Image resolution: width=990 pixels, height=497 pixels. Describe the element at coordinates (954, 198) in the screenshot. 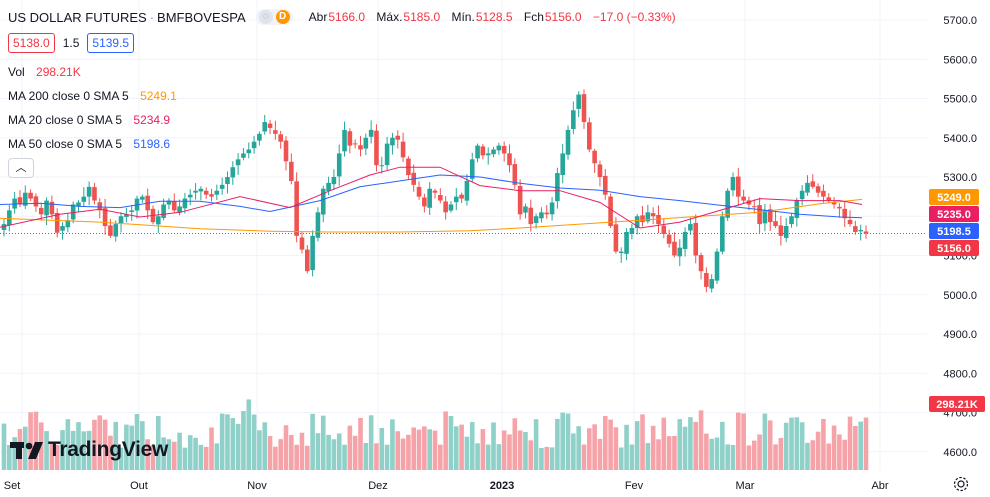

I see `price-tag-label: 5249.0` at that location.